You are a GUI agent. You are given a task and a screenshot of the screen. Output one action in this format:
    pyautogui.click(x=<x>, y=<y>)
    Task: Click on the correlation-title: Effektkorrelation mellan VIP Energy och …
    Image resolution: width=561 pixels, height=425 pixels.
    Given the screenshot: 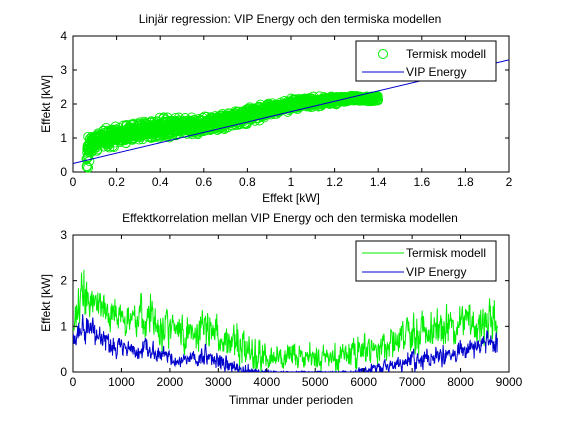 What is the action you would take?
    pyautogui.click(x=290, y=218)
    